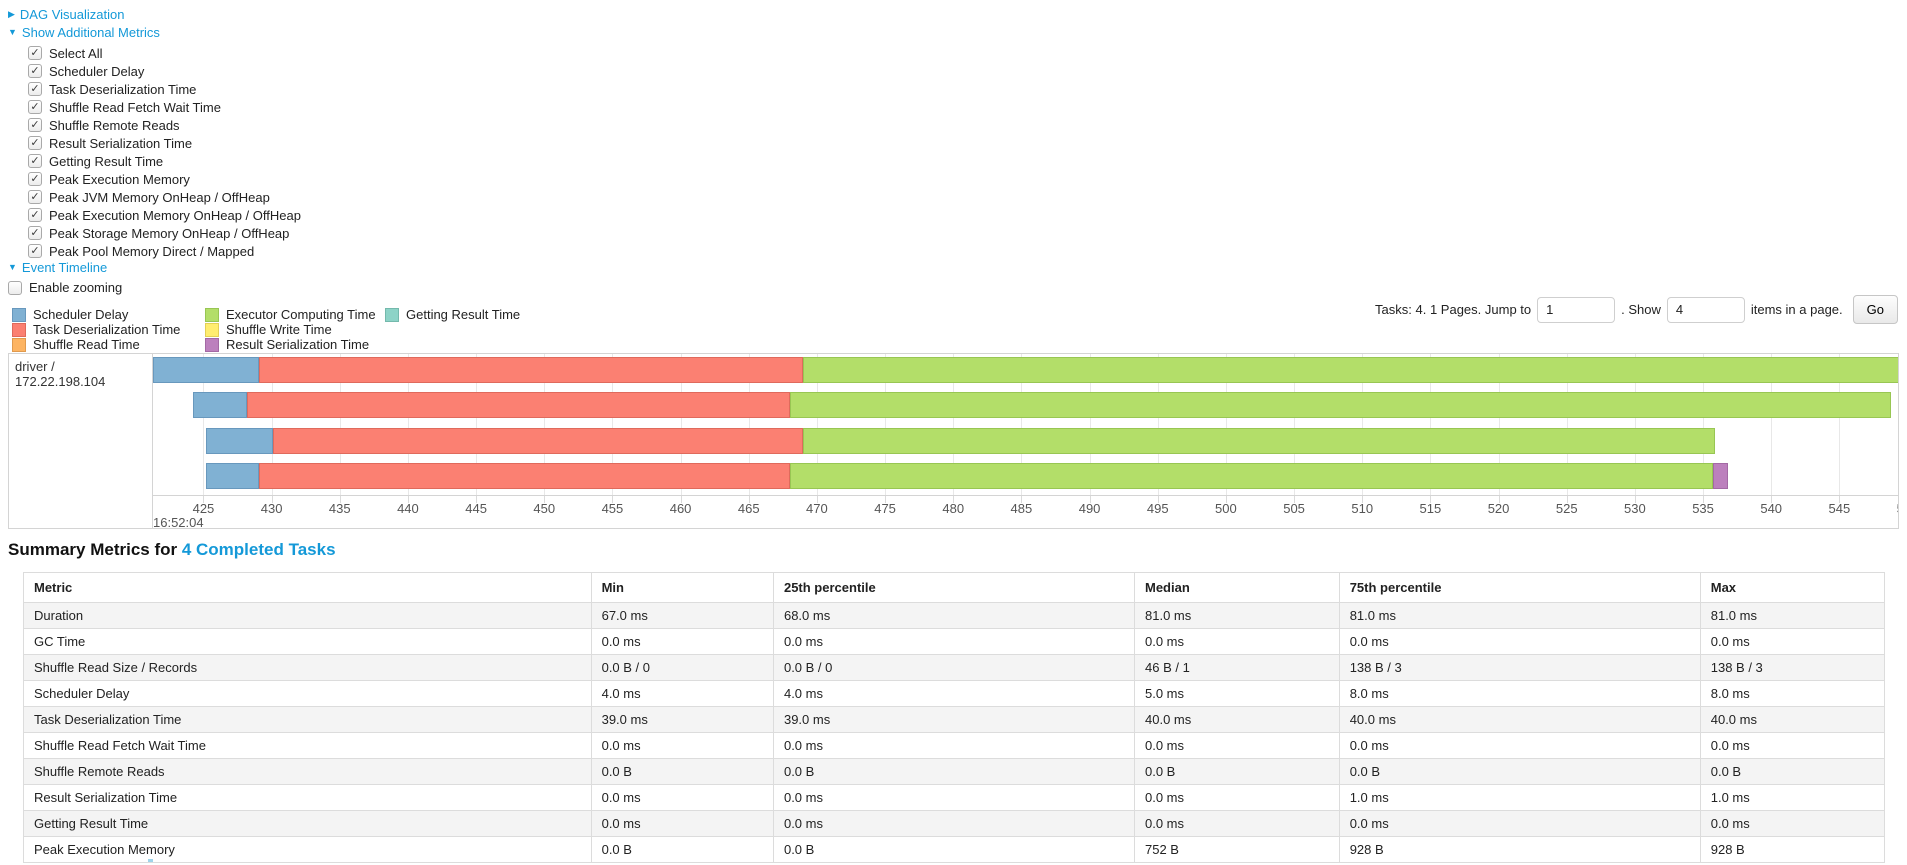  What do you see at coordinates (1720, 475) in the screenshot?
I see `task-bar-result-serialization` at bounding box center [1720, 475].